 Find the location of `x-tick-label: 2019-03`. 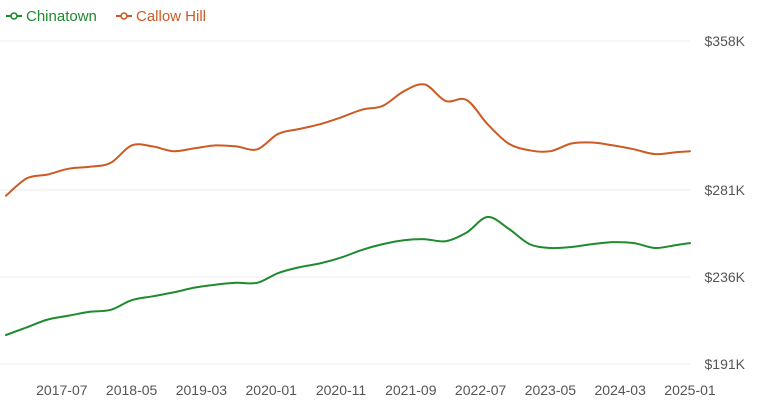

x-tick-label: 2019-03 is located at coordinates (202, 390).